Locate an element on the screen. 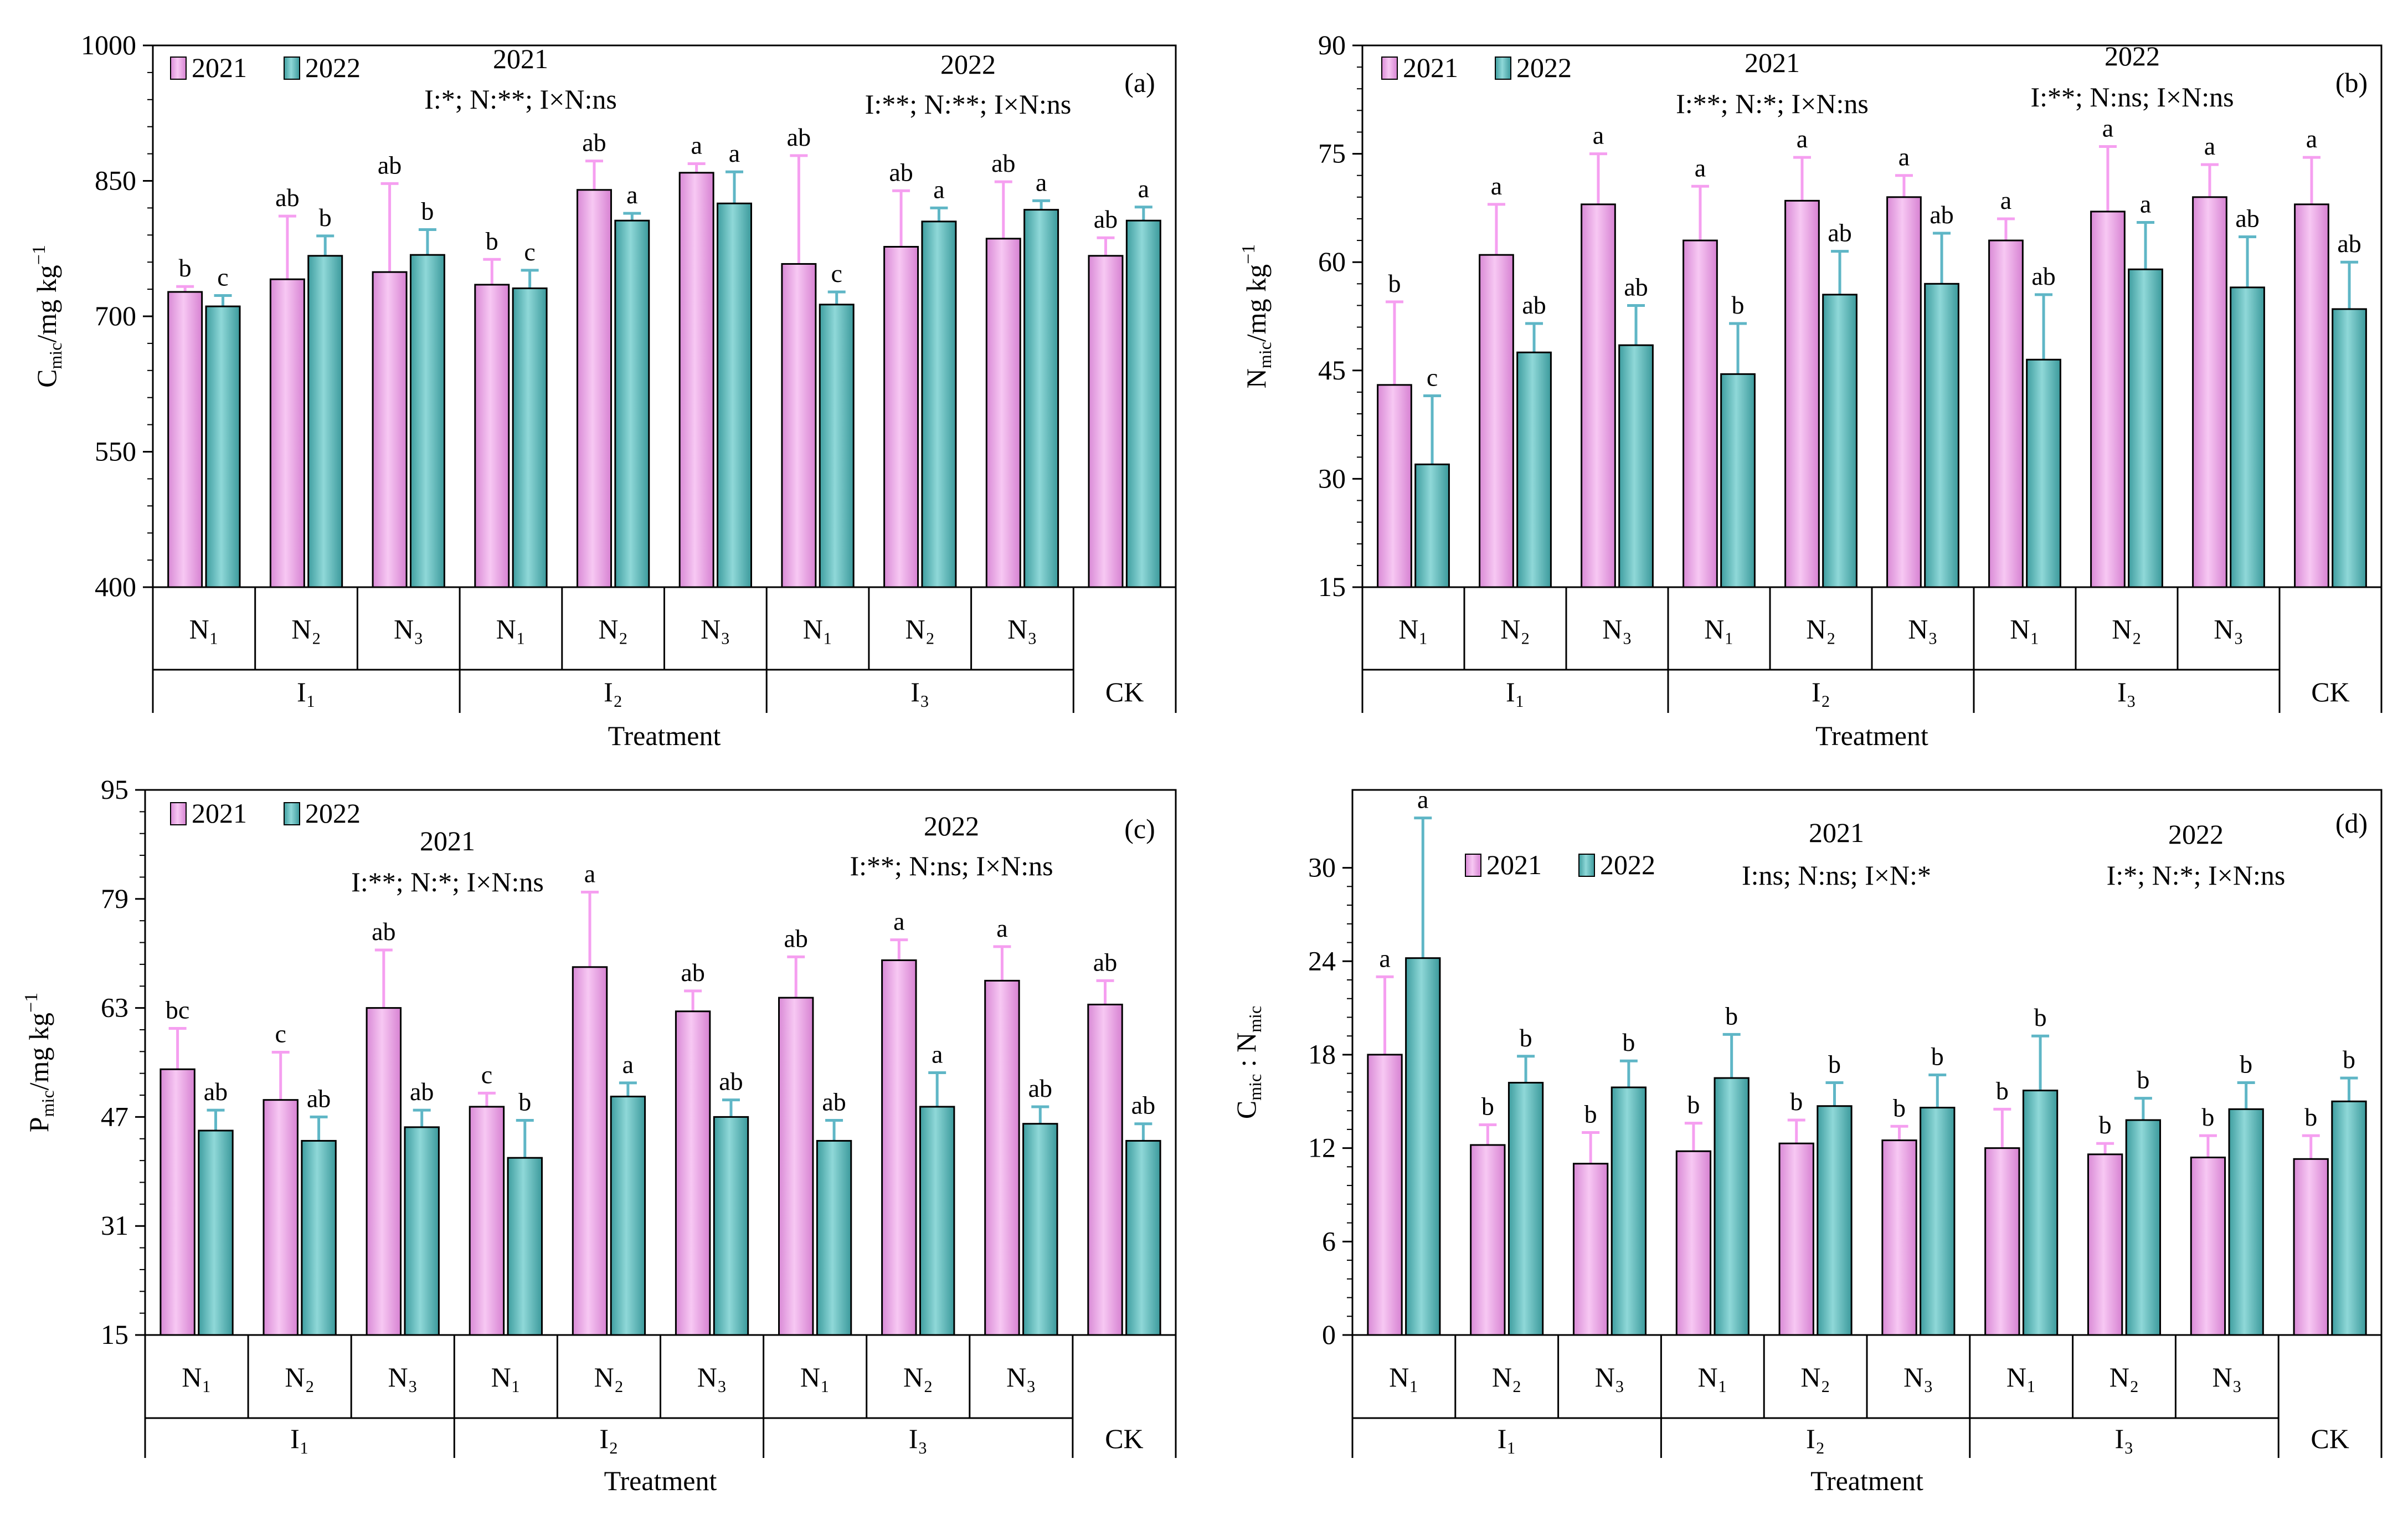 This screenshot has height=1520, width=2408. y-tick-label: 47 is located at coordinates (115, 1116).